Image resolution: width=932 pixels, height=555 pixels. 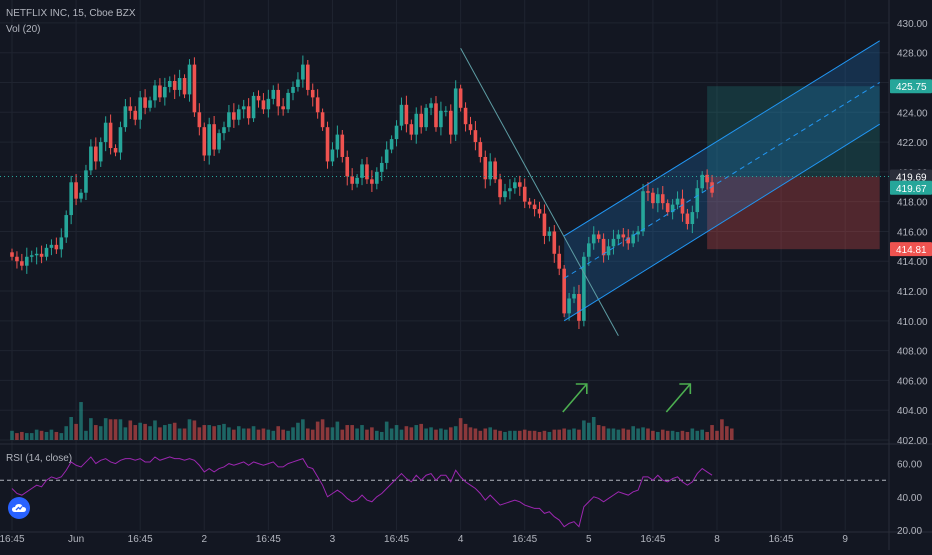 What do you see at coordinates (23, 29) in the screenshot?
I see `volume-label: Vol (20)` at bounding box center [23, 29].